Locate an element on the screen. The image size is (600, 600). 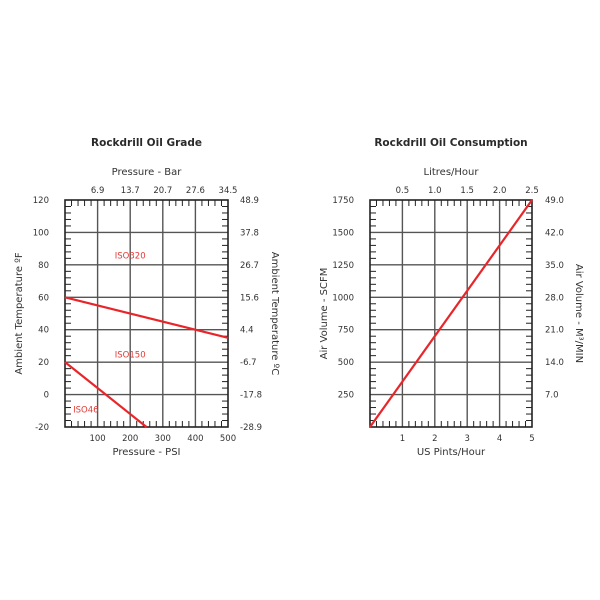
annotation-label: ISO320 is located at coordinates (130, 256).